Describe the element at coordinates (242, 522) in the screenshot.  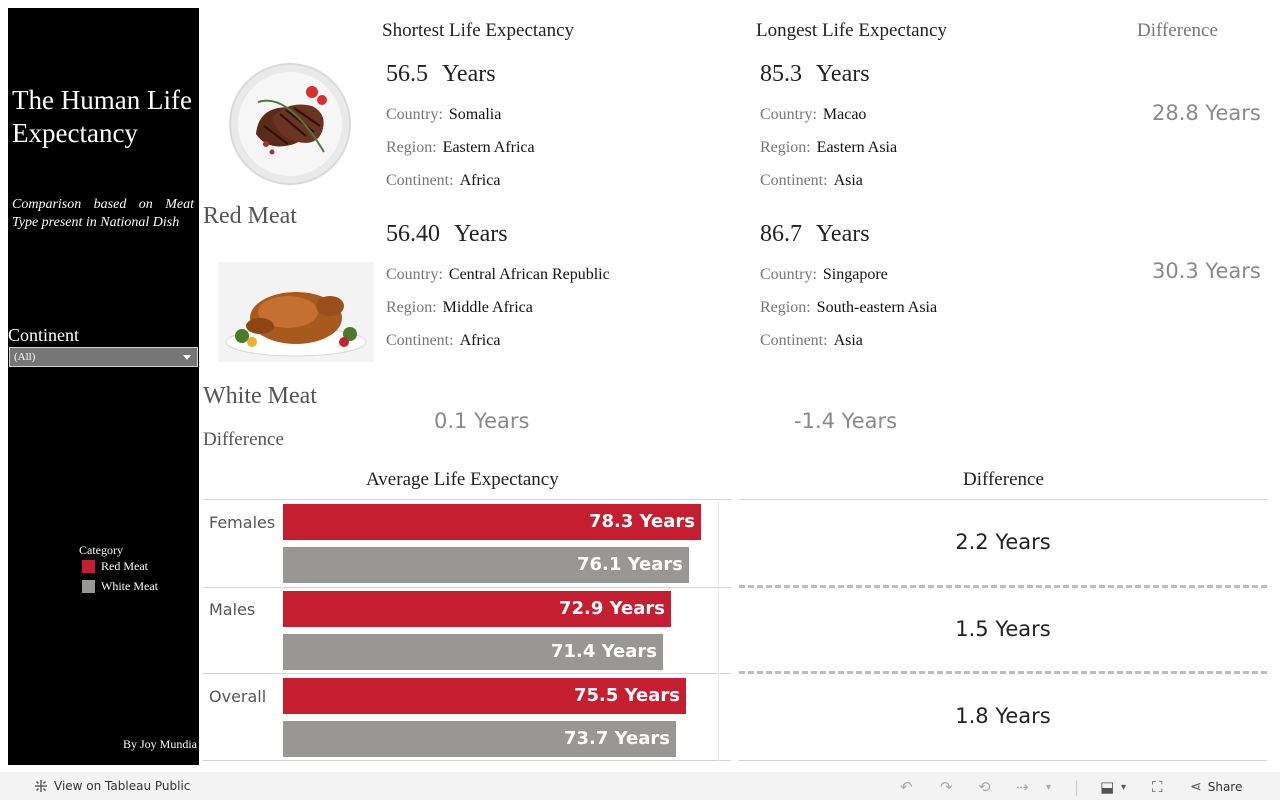
I see `category-label: Females` at that location.